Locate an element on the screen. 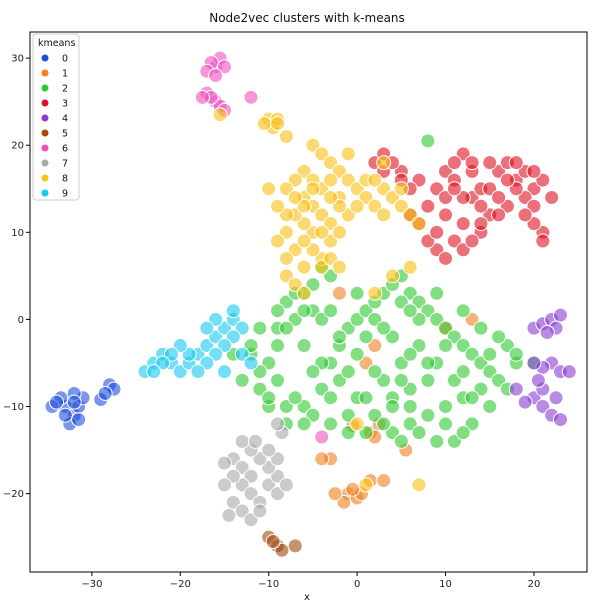 This screenshot has width=592, height=604. x-tick-label: 0 is located at coordinates (357, 584).